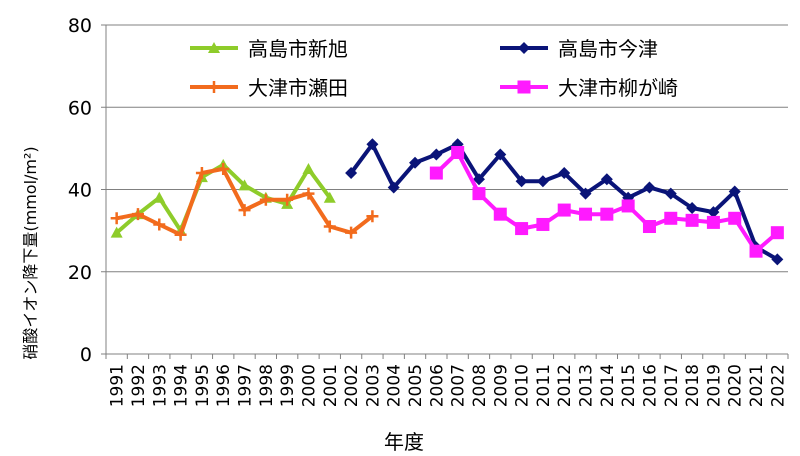  I want to click on x-tick-label: 2006, so click(437, 385).